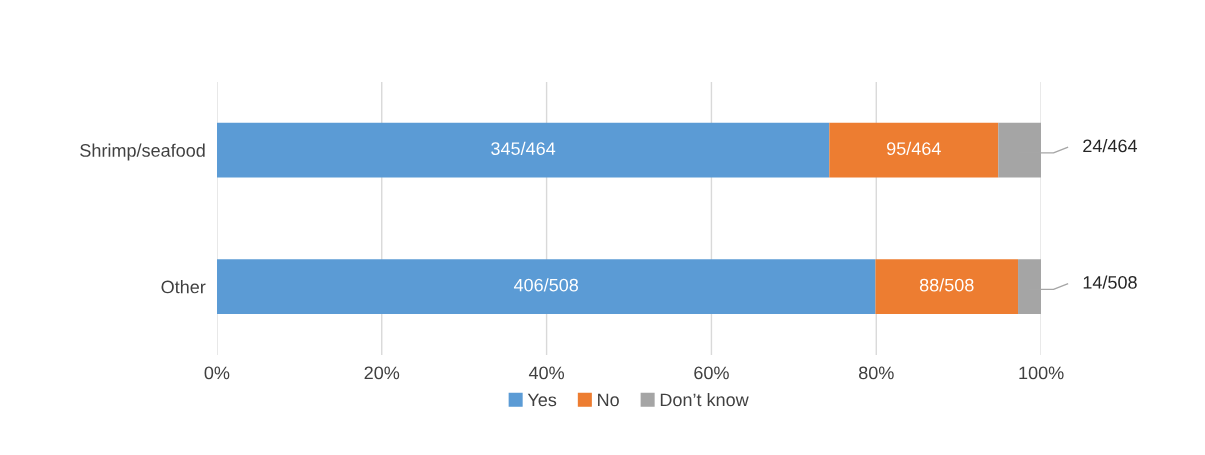  Describe the element at coordinates (542, 400) in the screenshot. I see `legend-label: Yes` at that location.